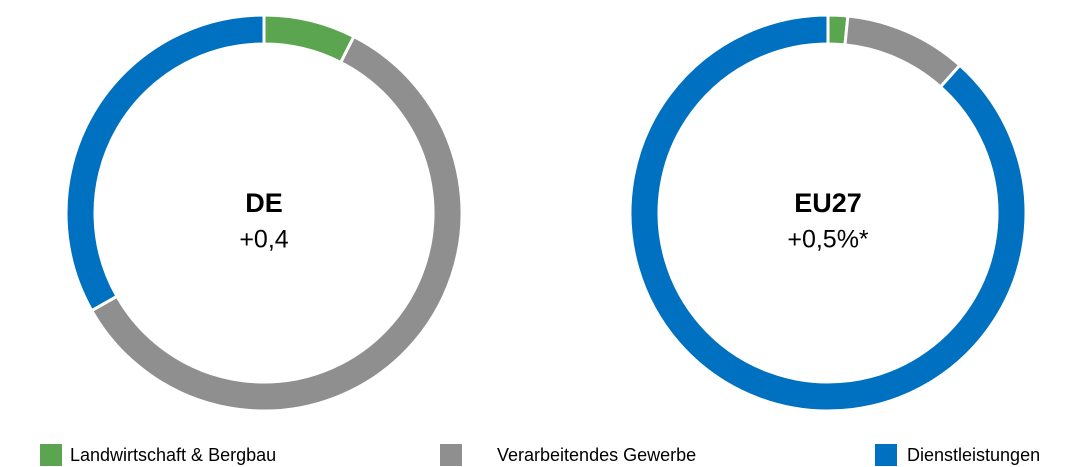 The height and width of the screenshot is (467, 1088). Describe the element at coordinates (828, 240) in the screenshot. I see `center-value: +0,5%*` at that location.